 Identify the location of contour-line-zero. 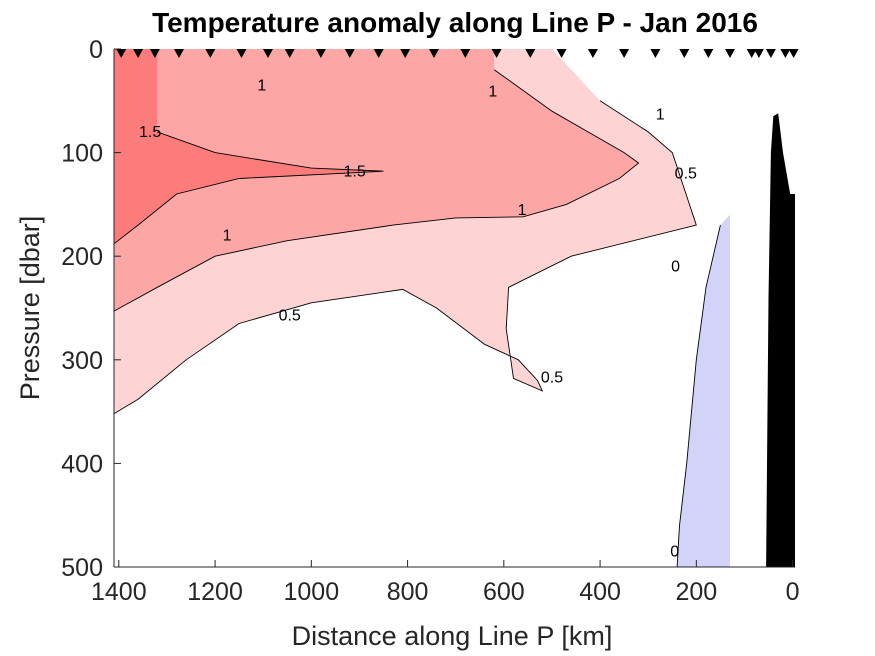
(698, 396).